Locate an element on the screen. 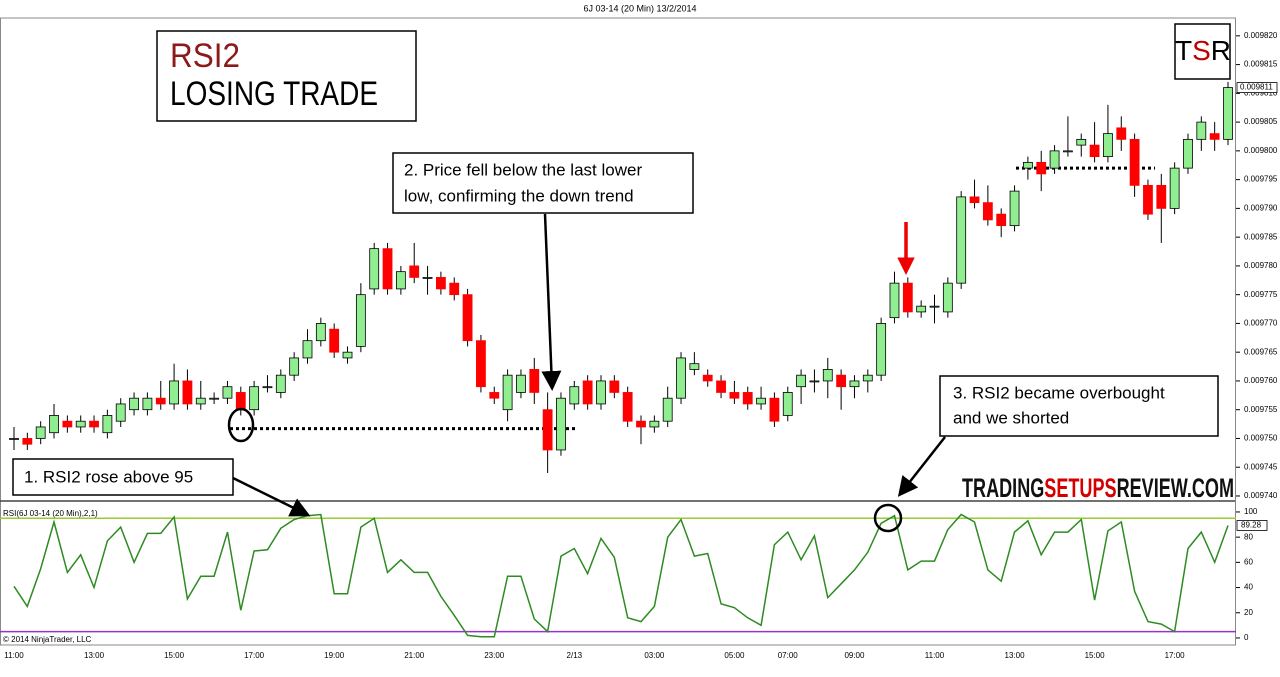 This screenshot has width=1280, height=677. y-tick-label: 0.009740 is located at coordinates (1261, 495).